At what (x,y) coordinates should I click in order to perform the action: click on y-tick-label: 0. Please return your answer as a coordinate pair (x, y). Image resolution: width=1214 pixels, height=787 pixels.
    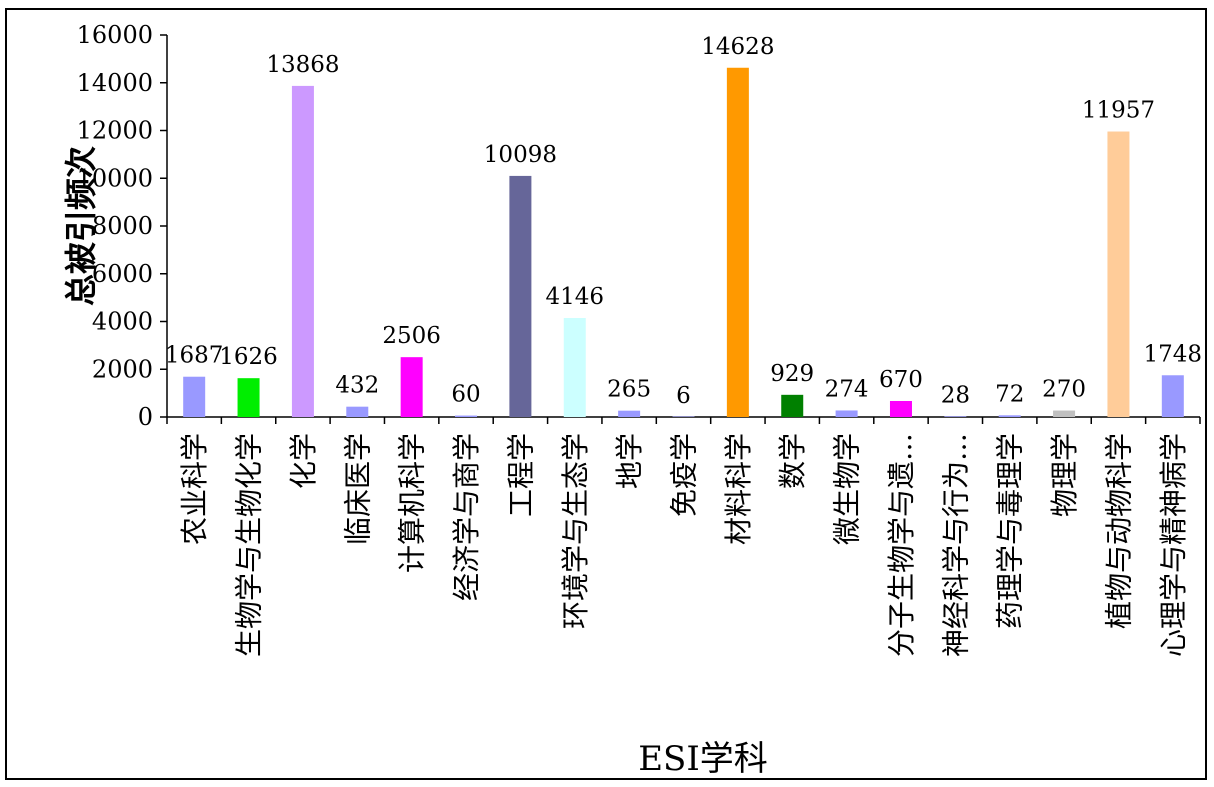
    Looking at the image, I should click on (145, 417).